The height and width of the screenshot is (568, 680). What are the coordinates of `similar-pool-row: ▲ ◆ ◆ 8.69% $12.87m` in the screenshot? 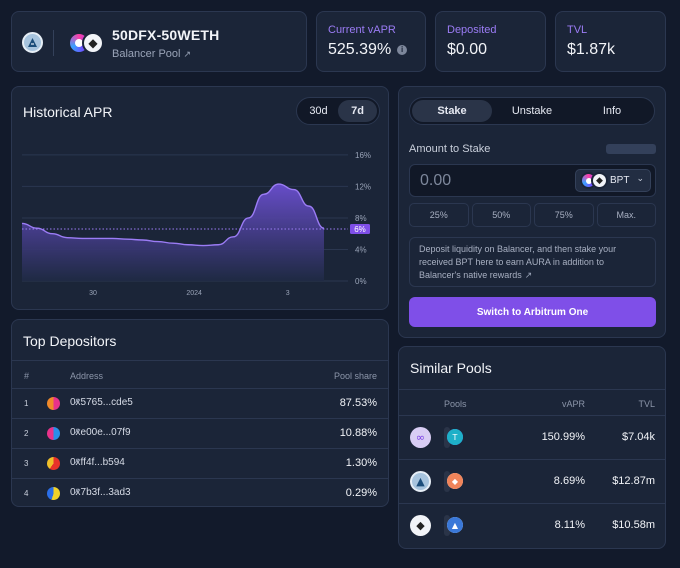 It's located at (532, 481).